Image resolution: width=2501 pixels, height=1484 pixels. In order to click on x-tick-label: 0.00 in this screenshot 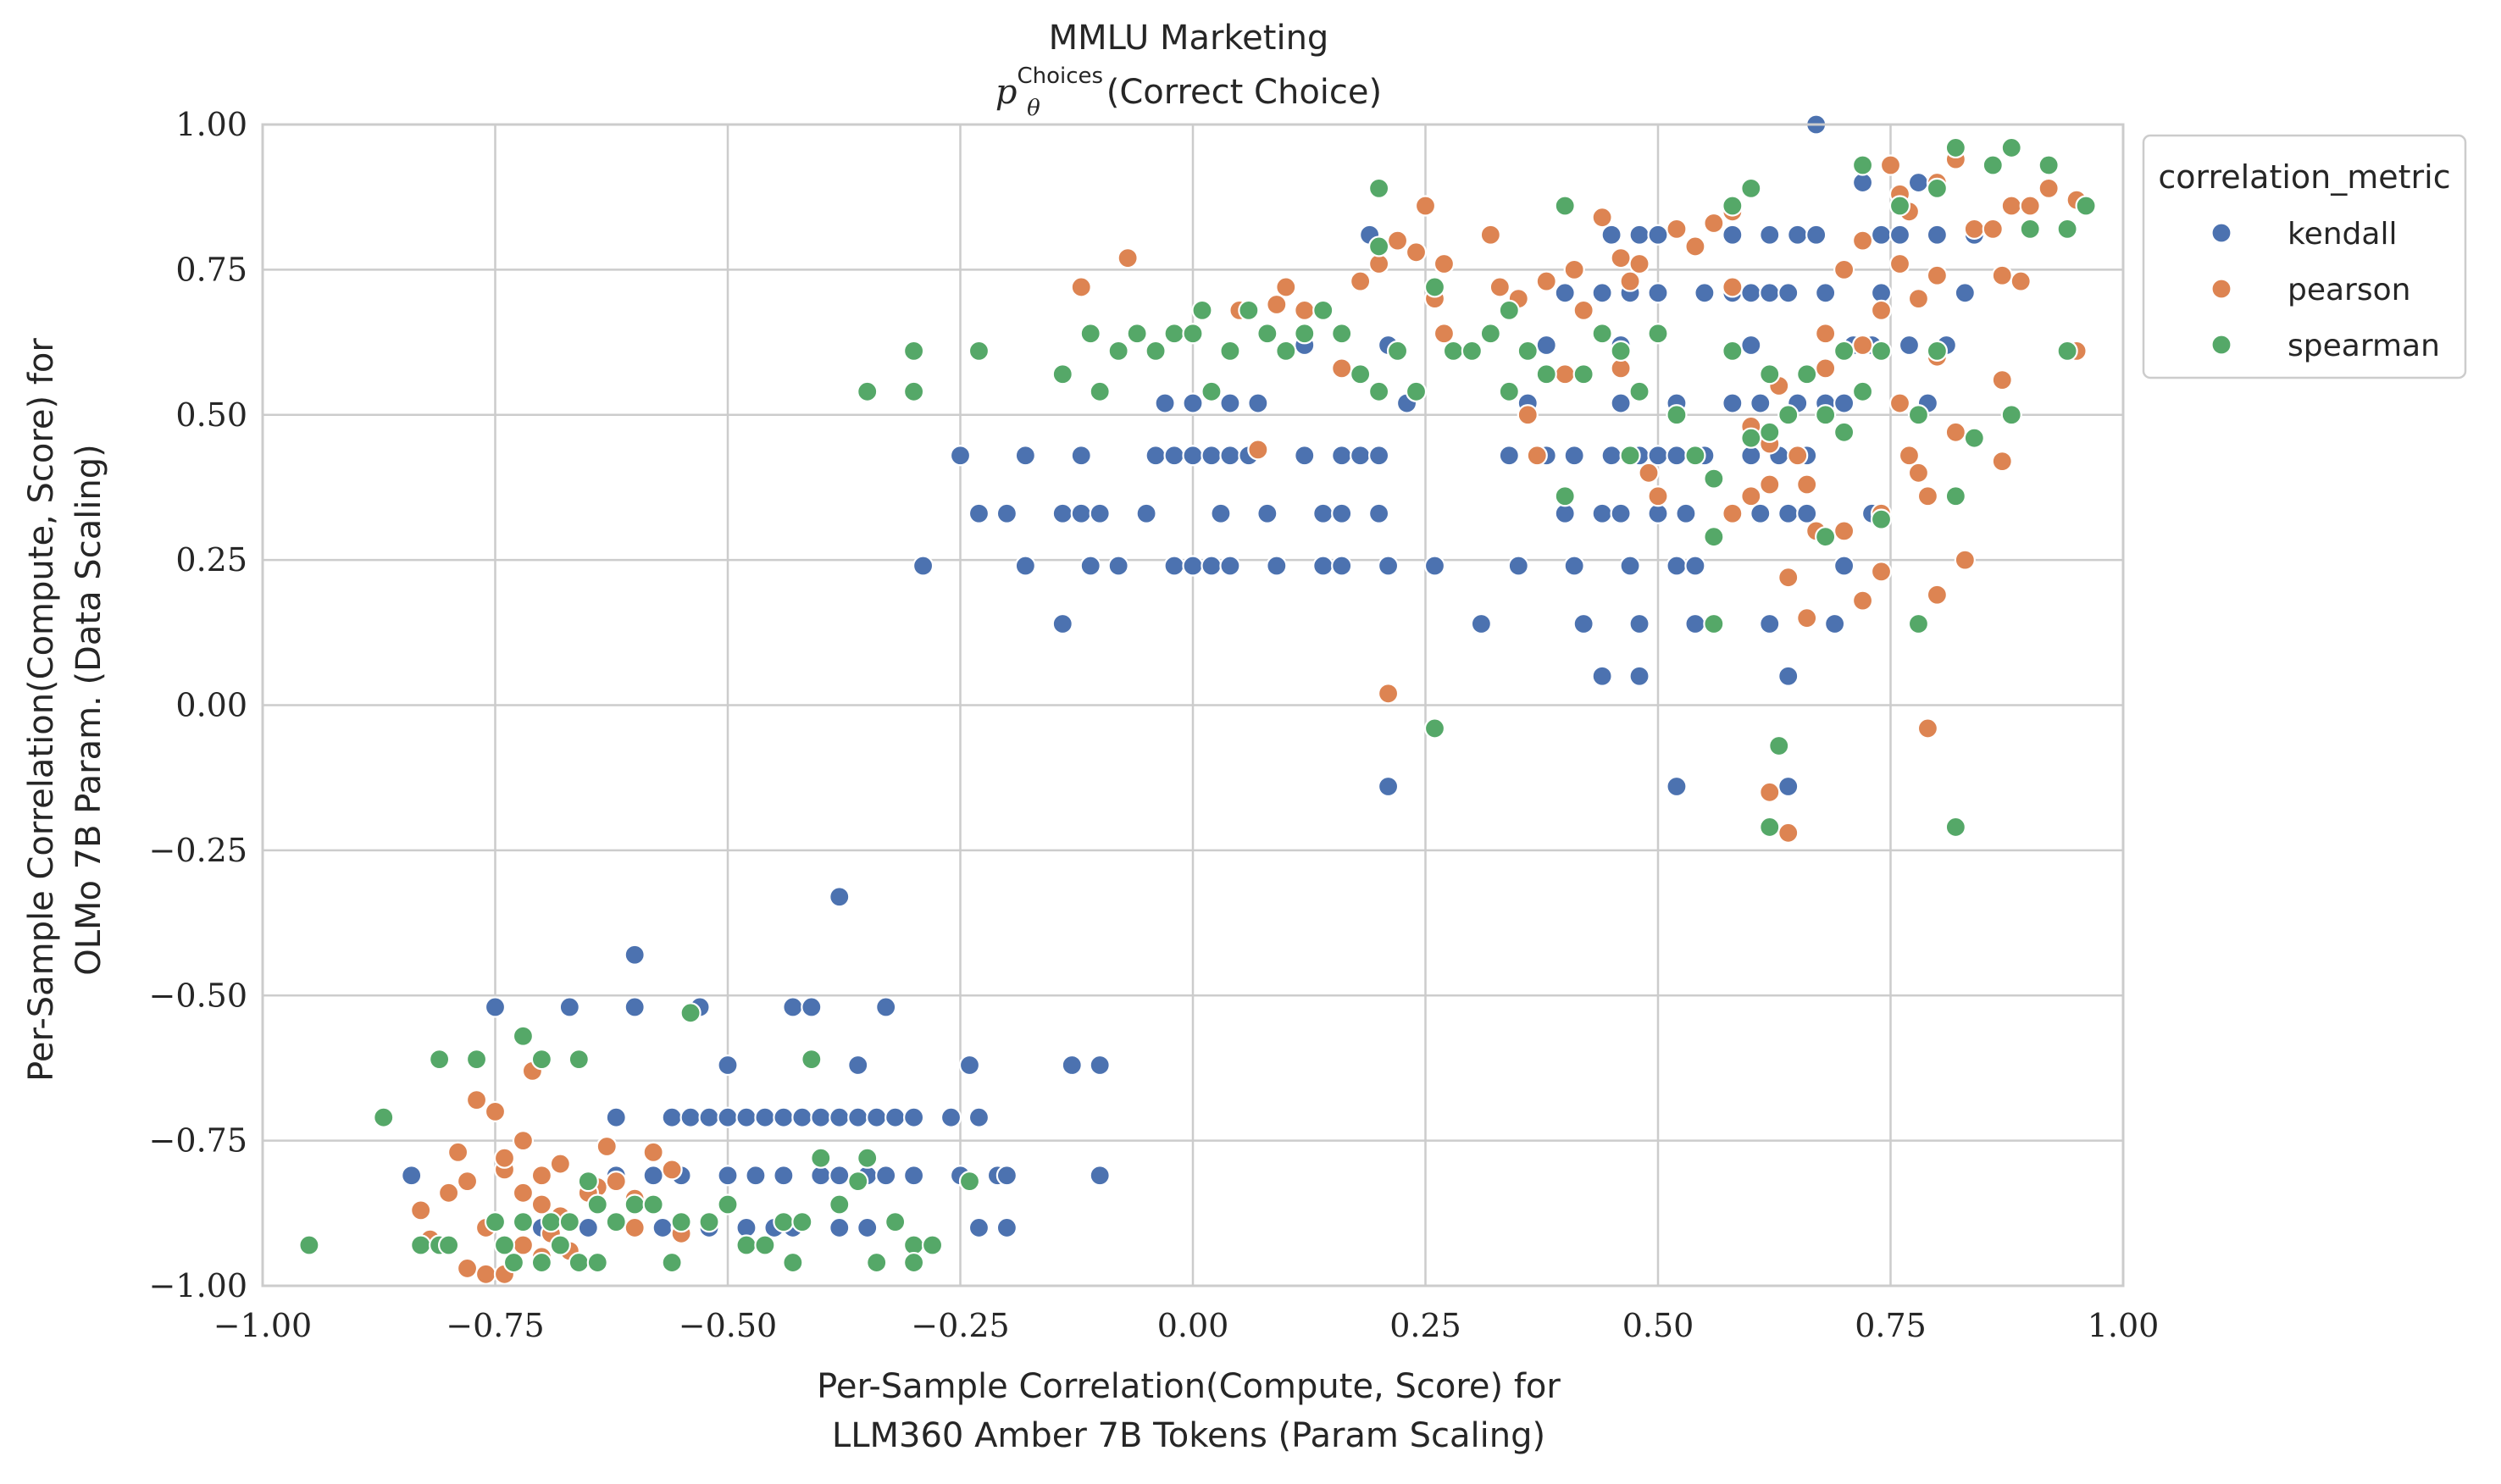, I will do `click(1193, 1325)`.